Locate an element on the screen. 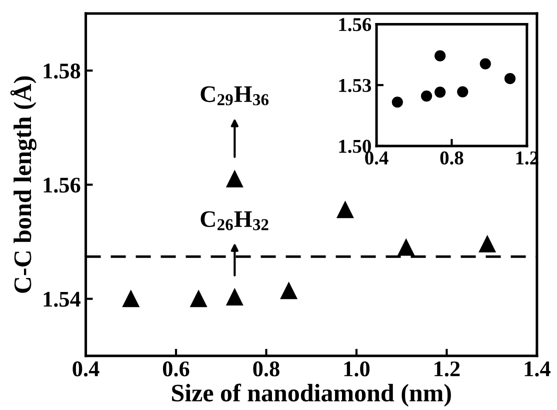 This screenshot has width=557, height=410. annotation: C$_{29}$H$_{36}$ is located at coordinates (234, 96).